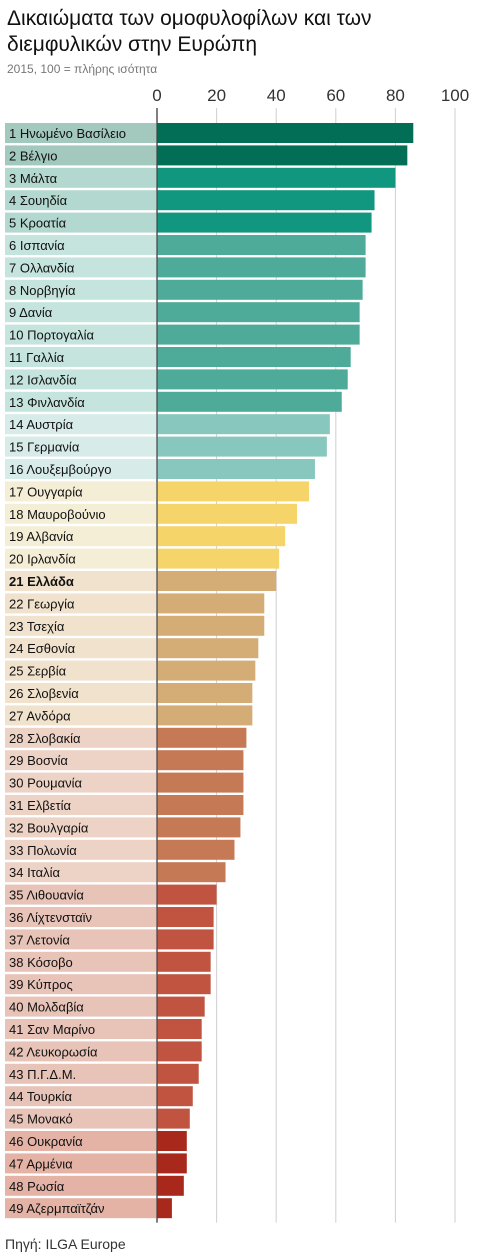 This screenshot has height=1260, width=485. I want to click on category-label: 40 Μολδαβία, so click(46, 1007).